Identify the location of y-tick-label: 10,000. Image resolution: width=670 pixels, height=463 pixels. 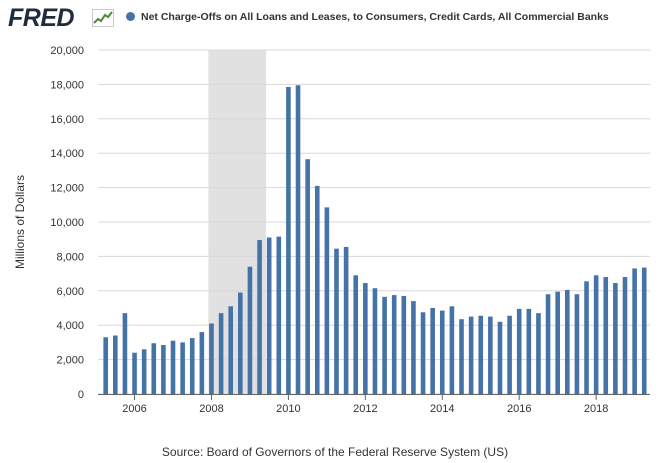
(67, 223).